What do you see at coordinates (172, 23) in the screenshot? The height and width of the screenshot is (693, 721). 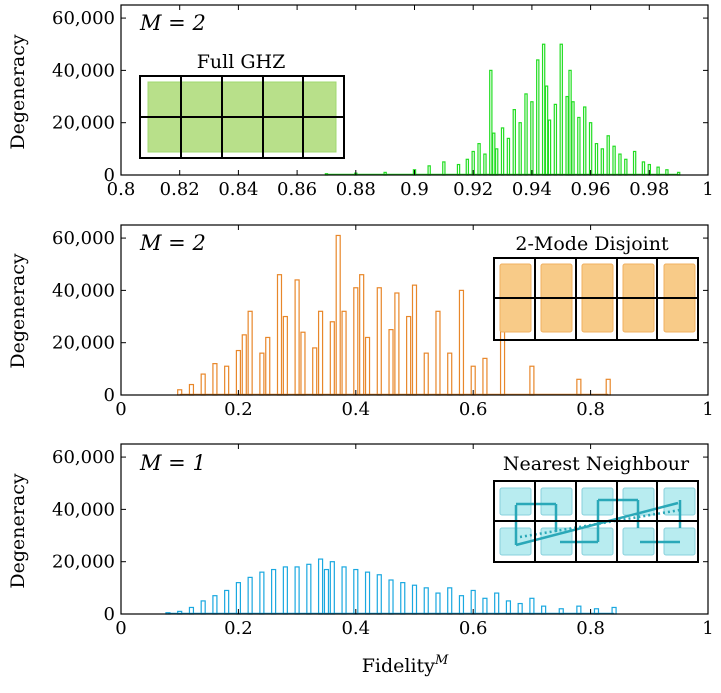 I see `panel-1-m-label: M = 2` at bounding box center [172, 23].